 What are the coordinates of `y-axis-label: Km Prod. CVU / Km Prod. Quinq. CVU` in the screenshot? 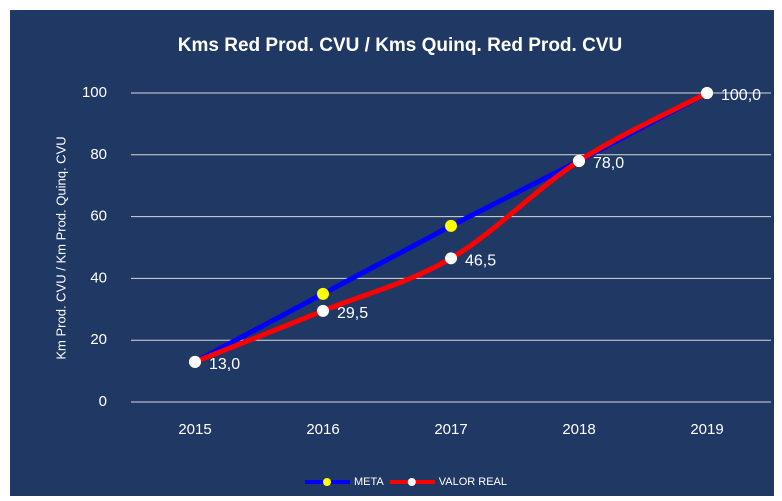 It's located at (60, 247).